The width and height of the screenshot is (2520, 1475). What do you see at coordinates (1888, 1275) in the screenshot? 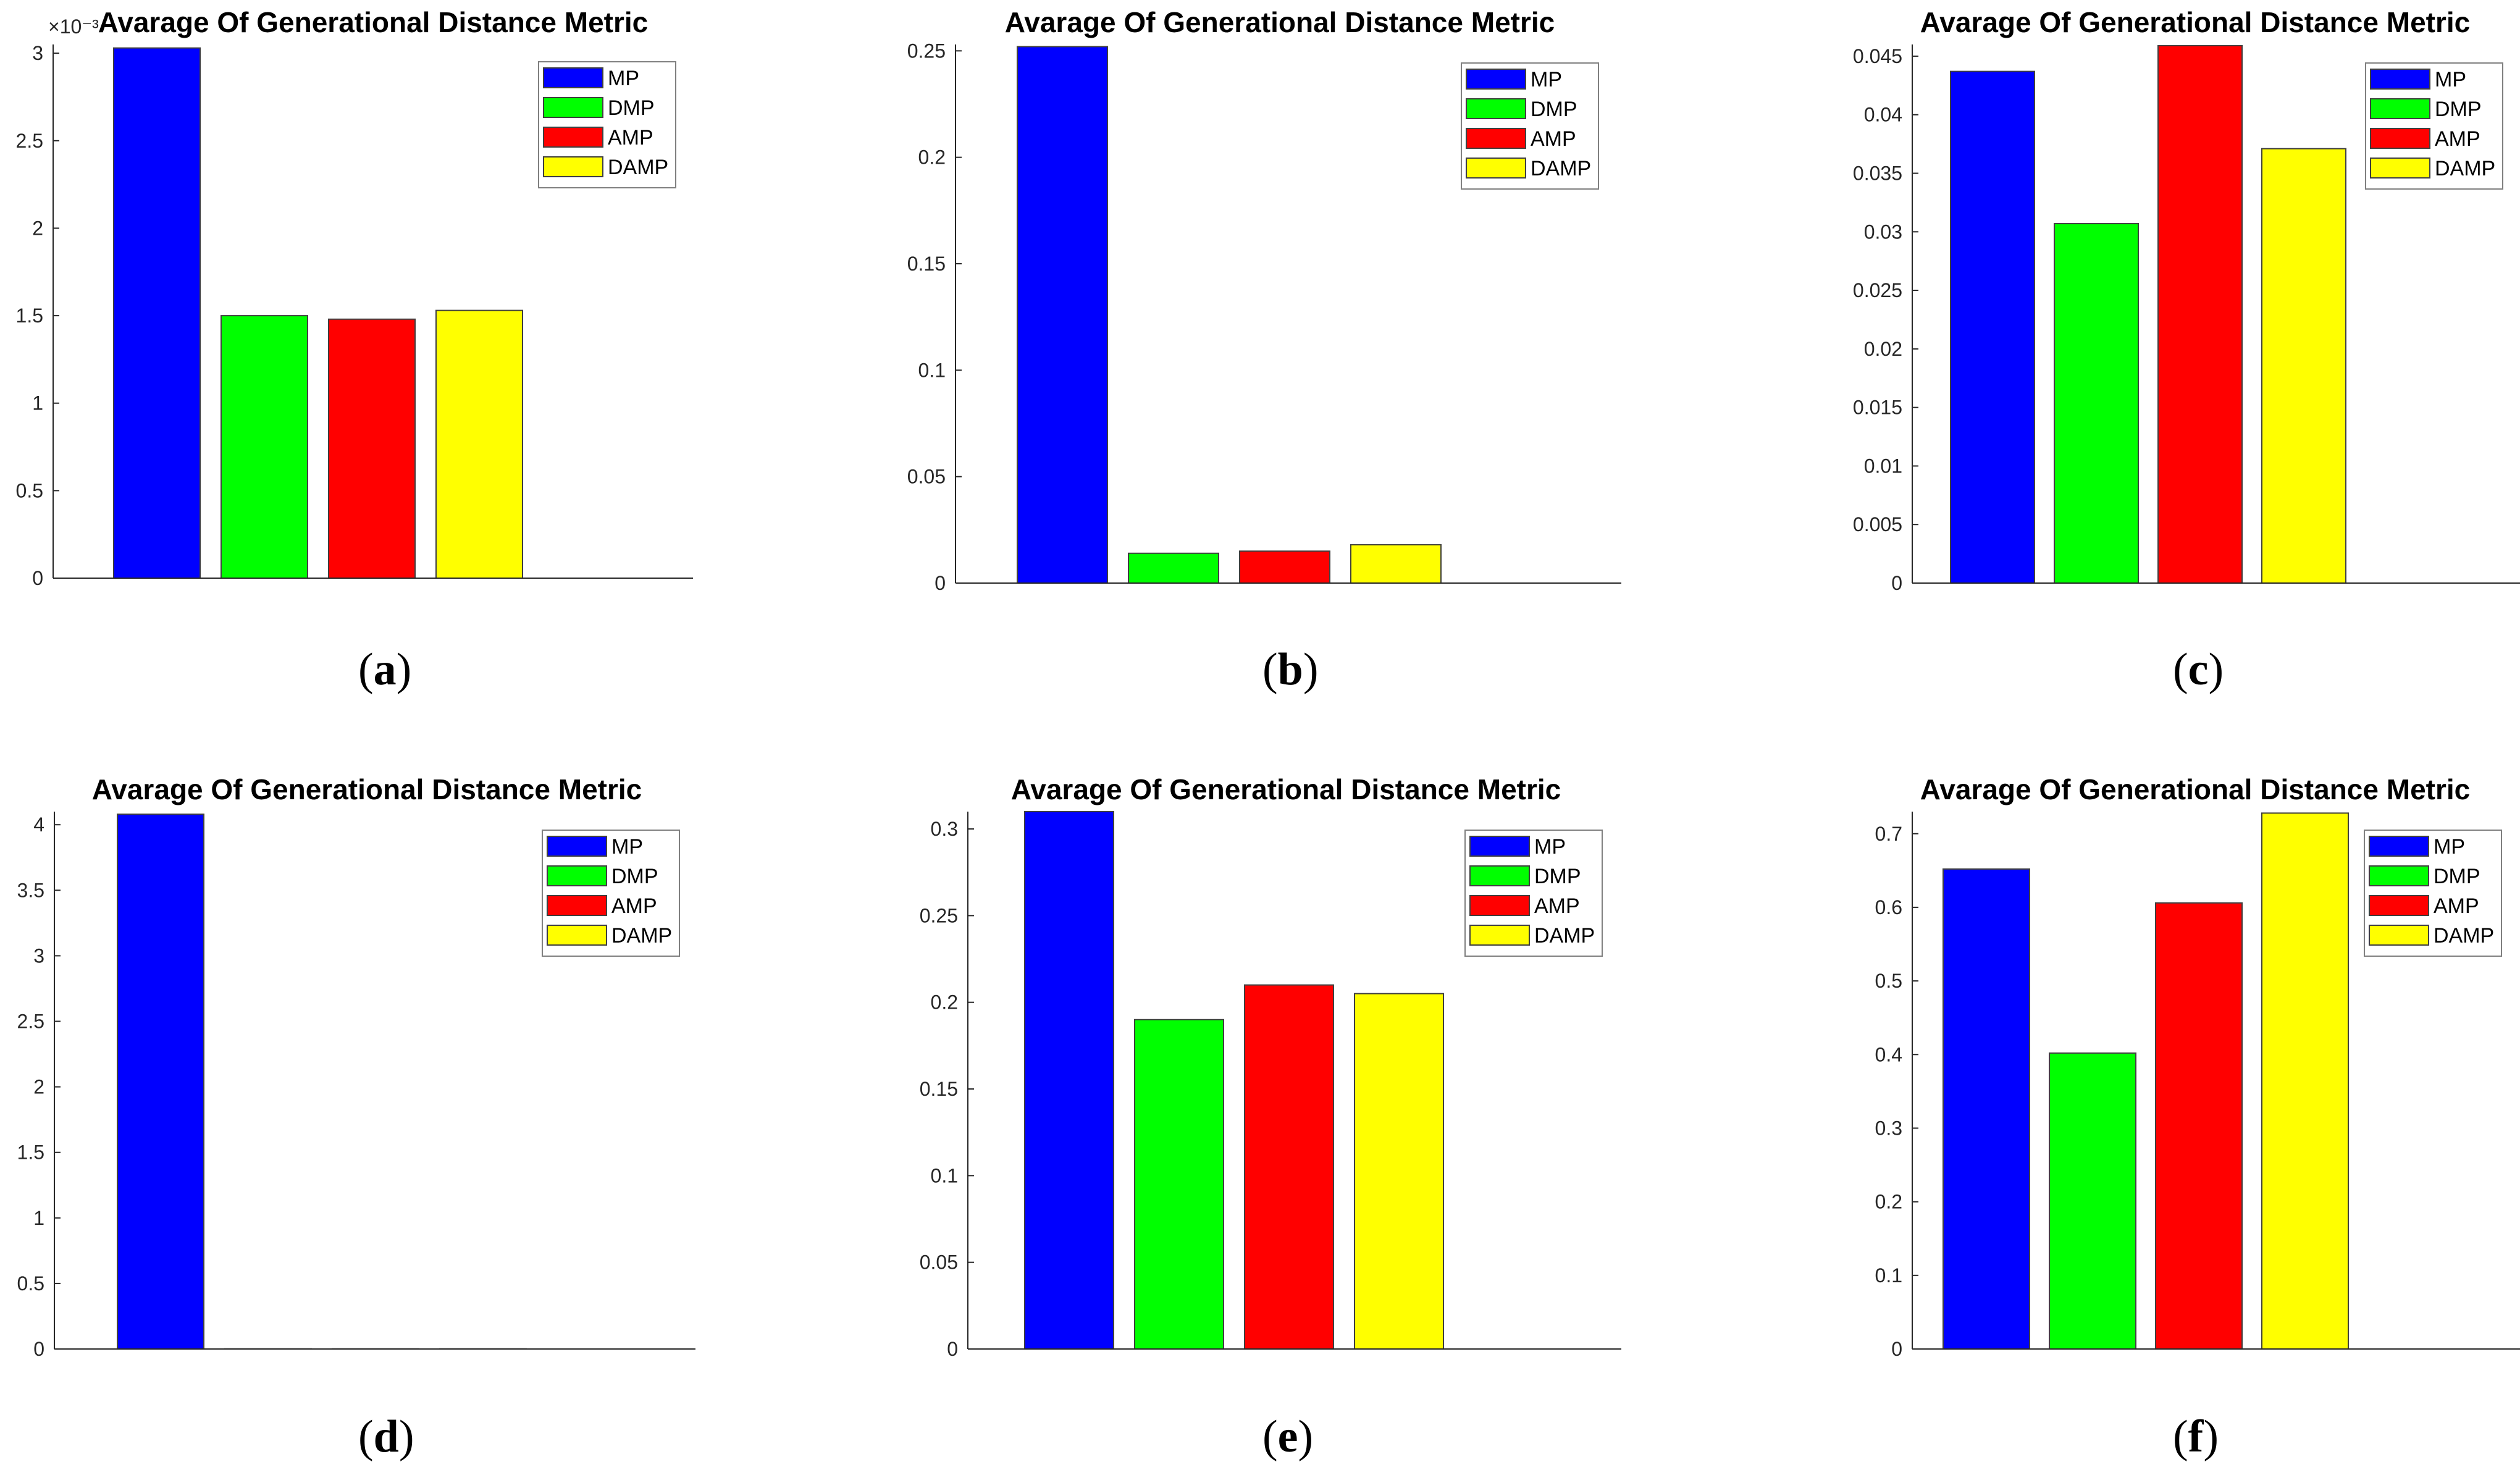
I see `y-tick-label: 0.1` at bounding box center [1888, 1275].